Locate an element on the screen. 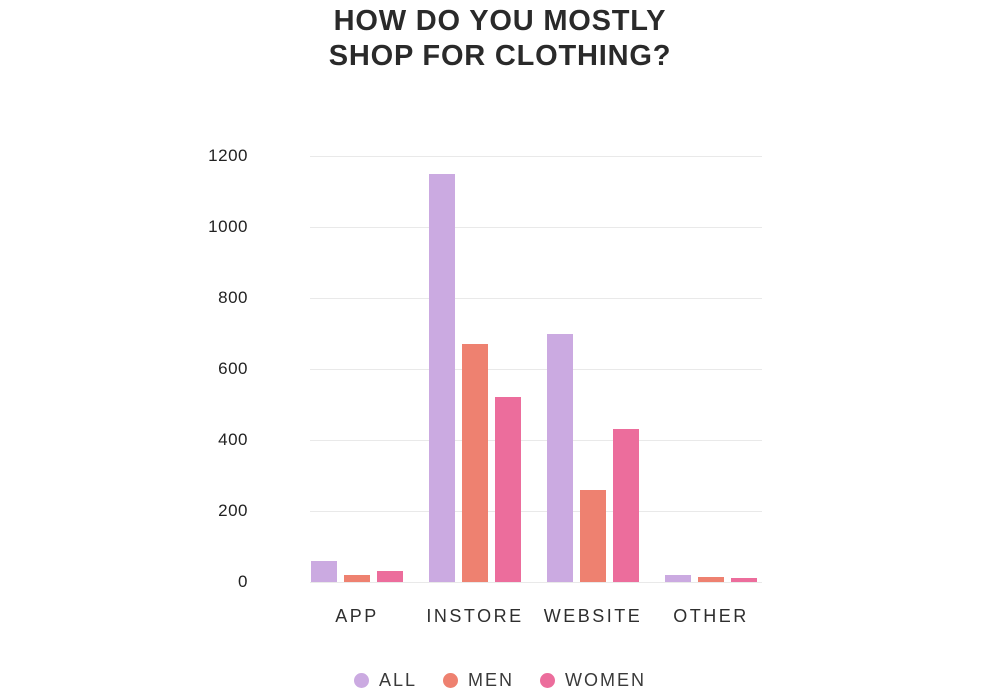 The width and height of the screenshot is (1000, 700). chart-title: HOW DO YOU MOSTLY SHOP FOR CLOTHING? is located at coordinates (500, 39).